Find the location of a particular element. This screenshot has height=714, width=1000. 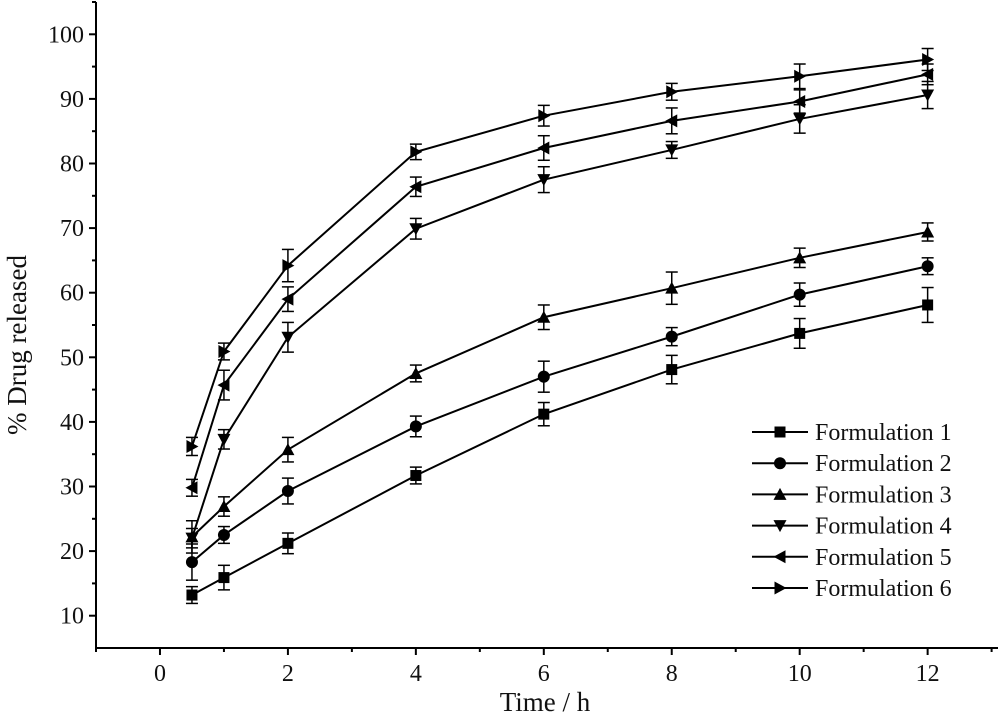

legend-entry-5: Formulation 5 is located at coordinates (852, 558).